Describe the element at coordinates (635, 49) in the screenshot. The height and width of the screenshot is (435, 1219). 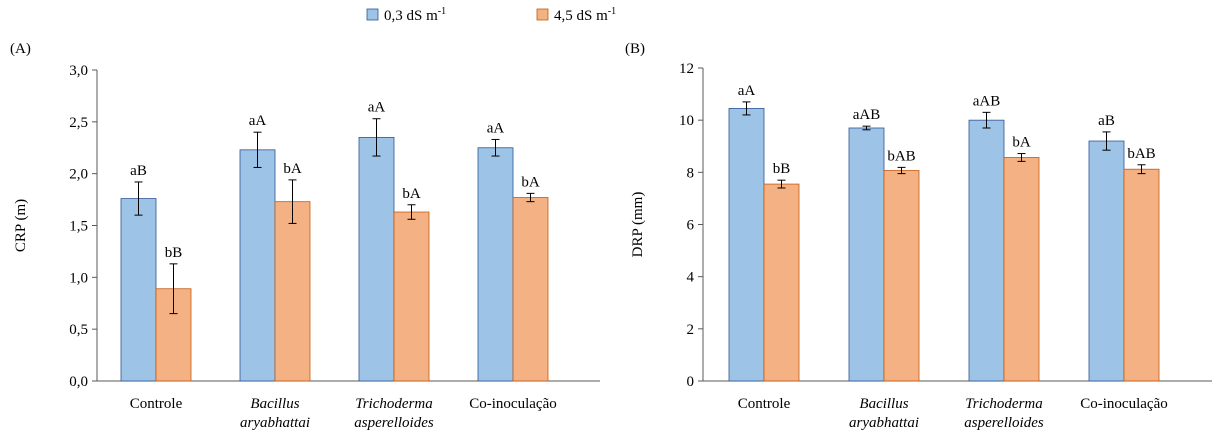
I see `panel-label: (B)` at that location.